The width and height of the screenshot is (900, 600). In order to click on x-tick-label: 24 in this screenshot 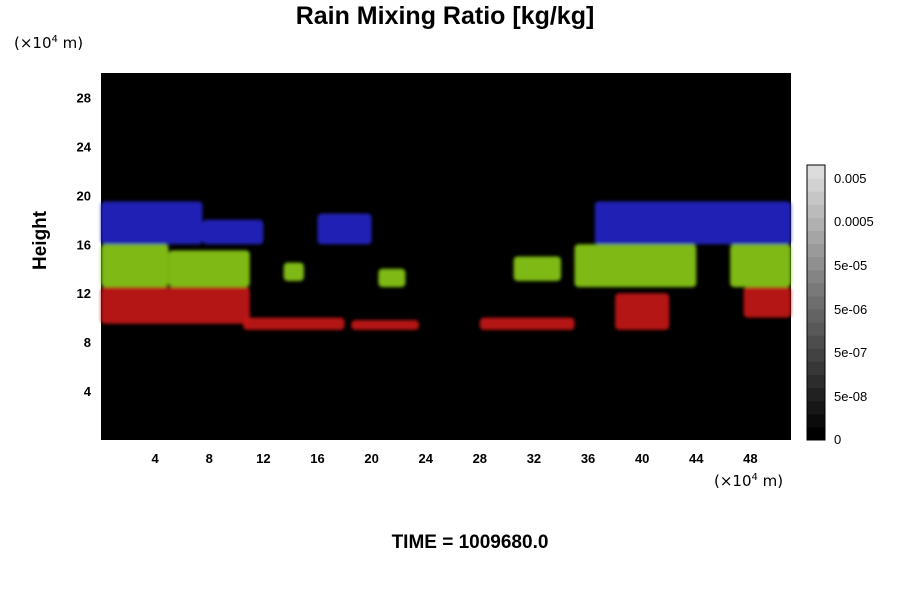, I will do `click(425, 458)`.